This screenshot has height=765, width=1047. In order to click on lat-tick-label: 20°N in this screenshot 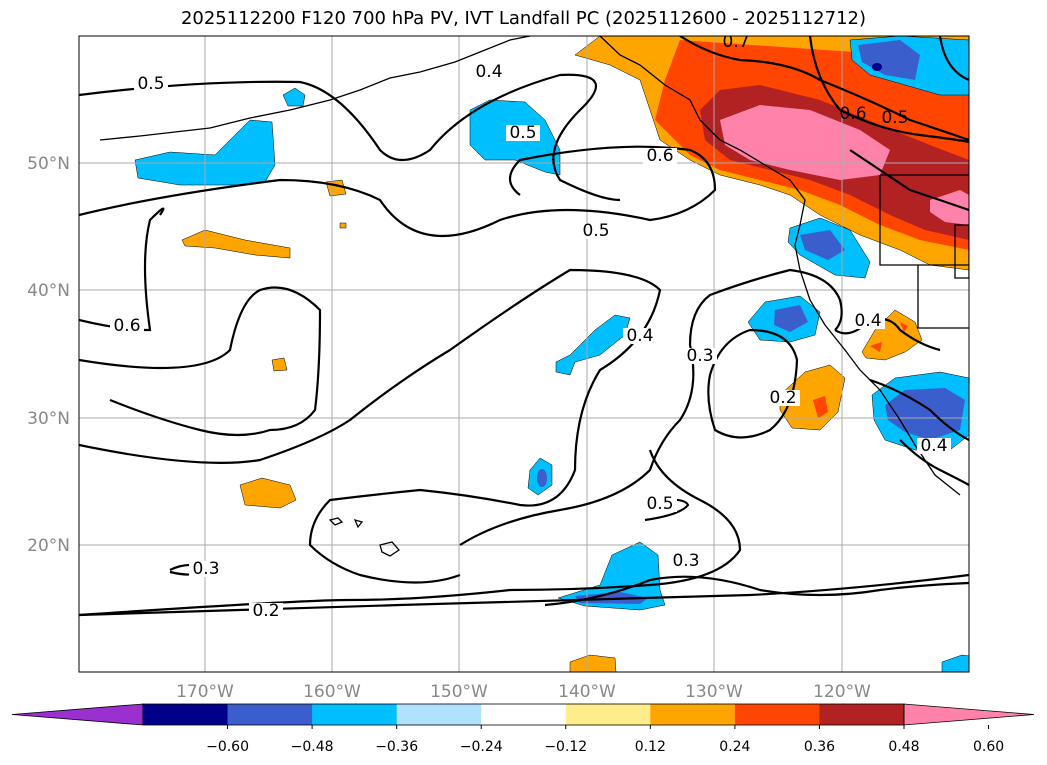, I will do `click(48, 546)`.